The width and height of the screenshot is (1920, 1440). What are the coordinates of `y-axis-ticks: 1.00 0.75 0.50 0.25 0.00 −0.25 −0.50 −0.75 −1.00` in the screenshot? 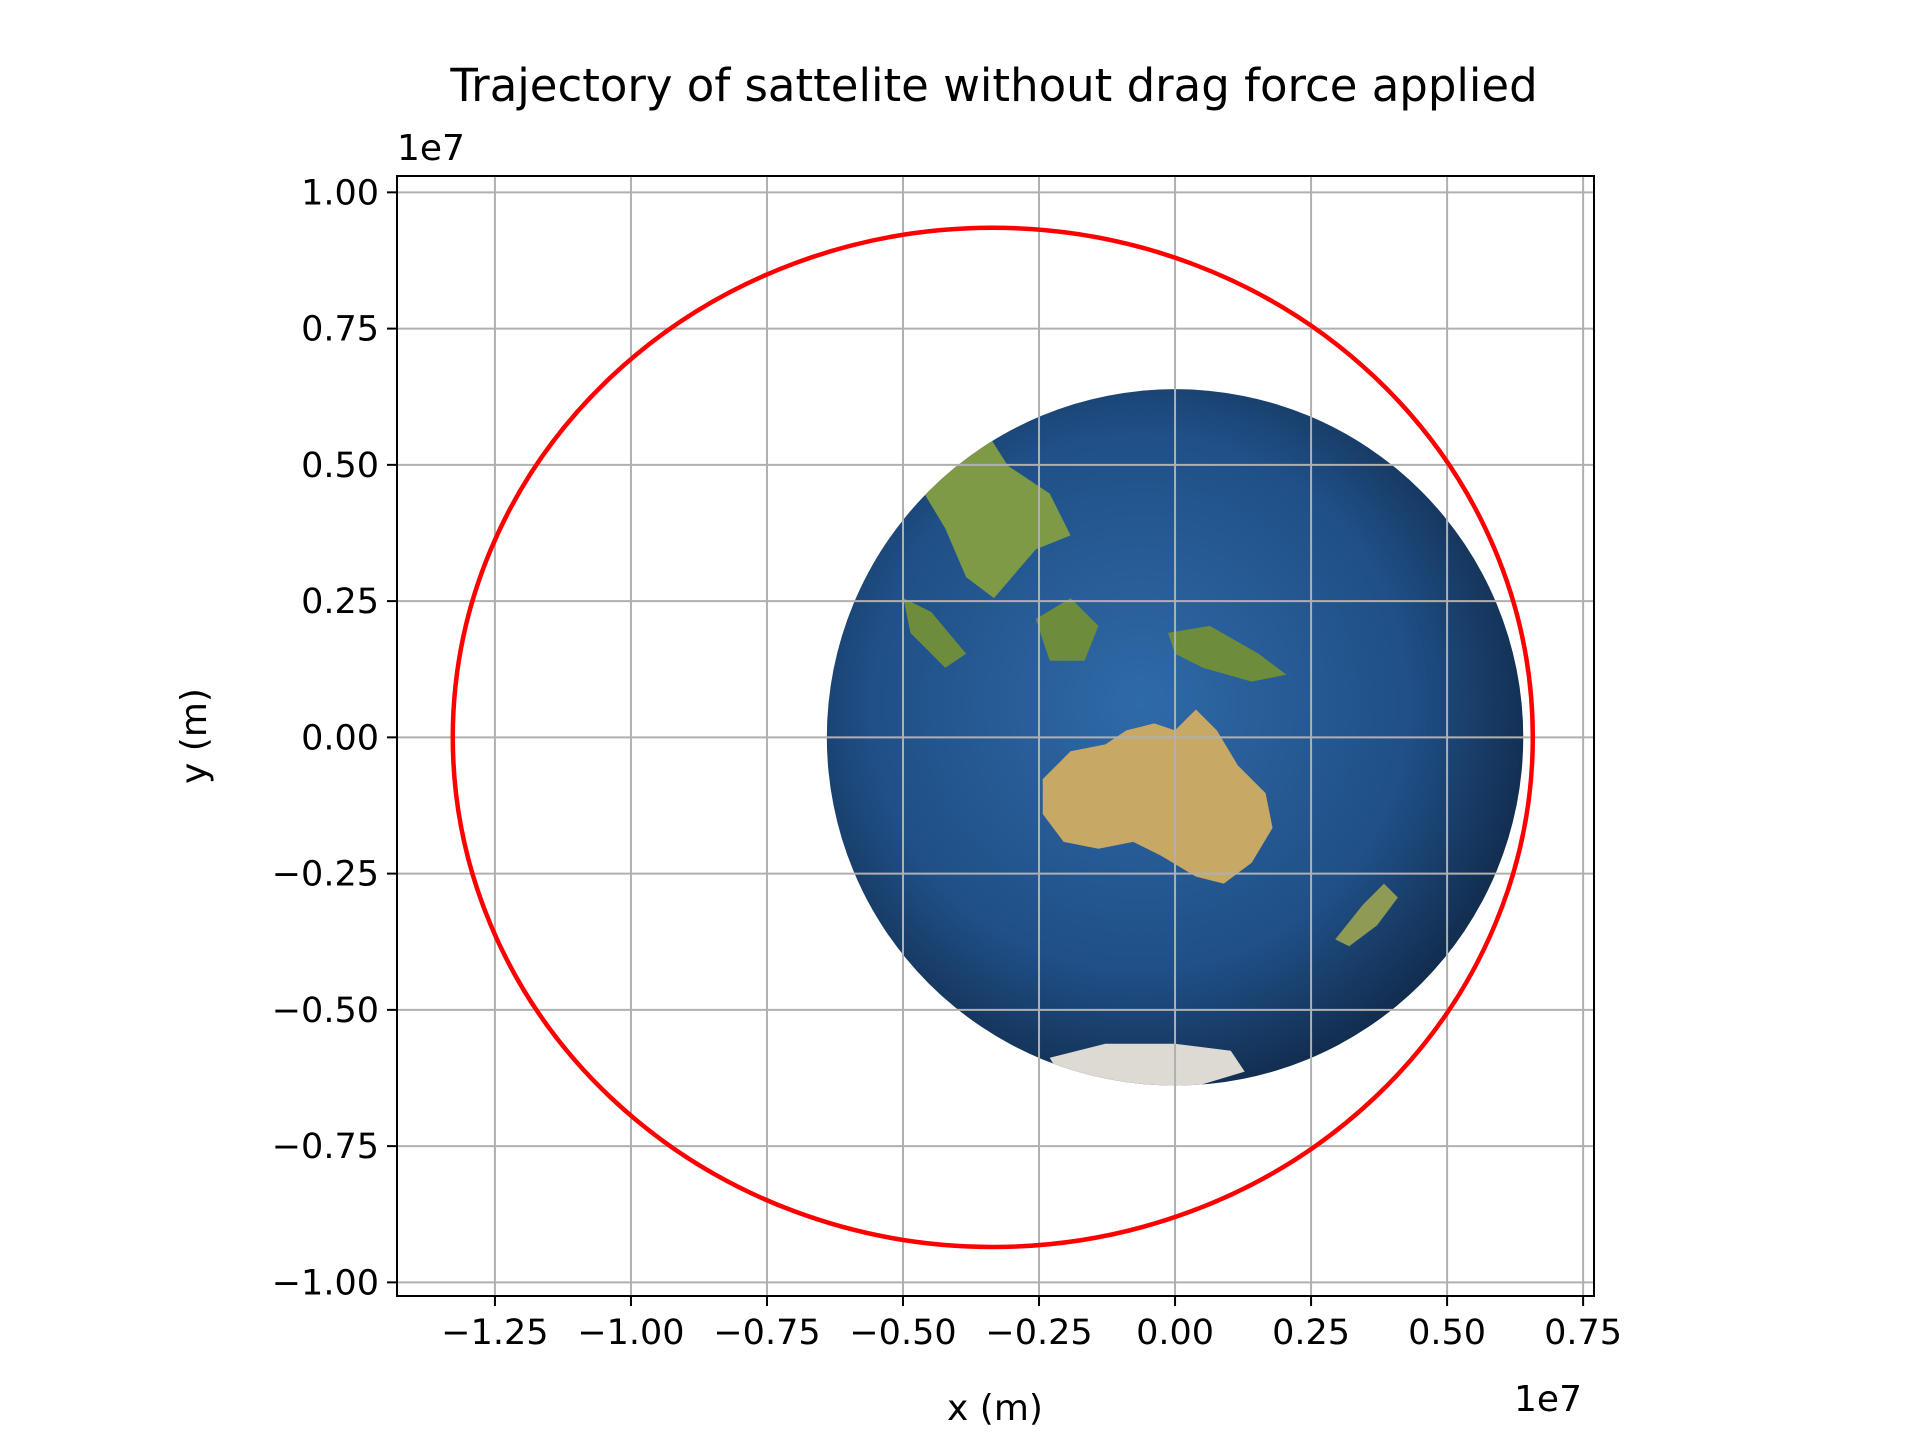 It's located at (334, 738).